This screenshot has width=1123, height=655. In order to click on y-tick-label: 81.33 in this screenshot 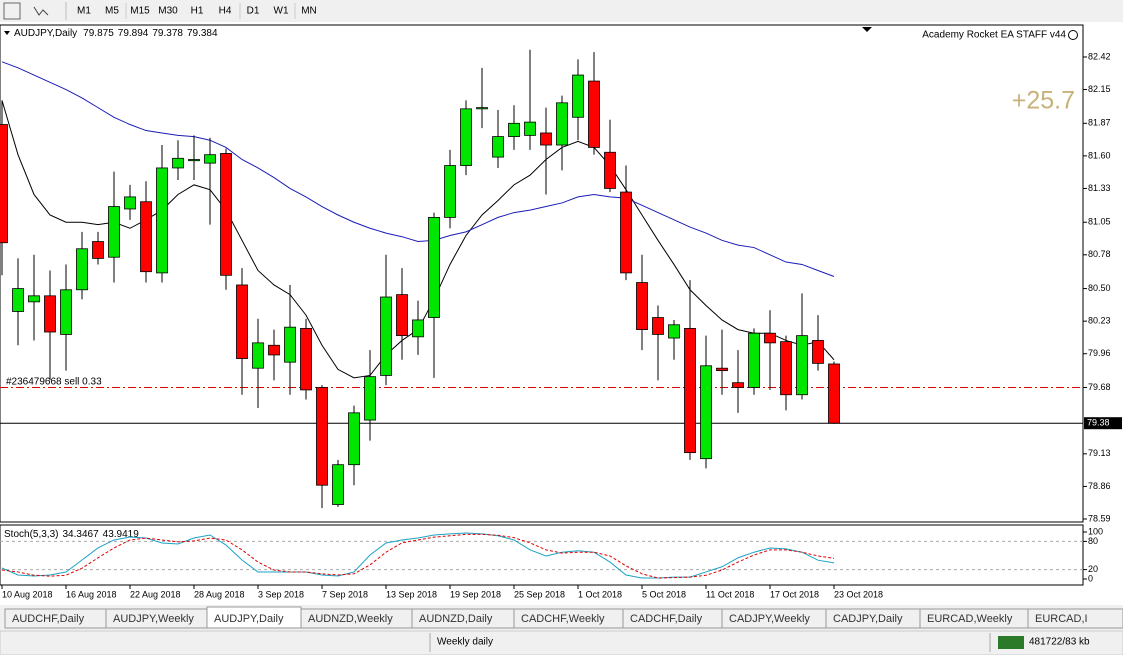, I will do `click(1099, 188)`.